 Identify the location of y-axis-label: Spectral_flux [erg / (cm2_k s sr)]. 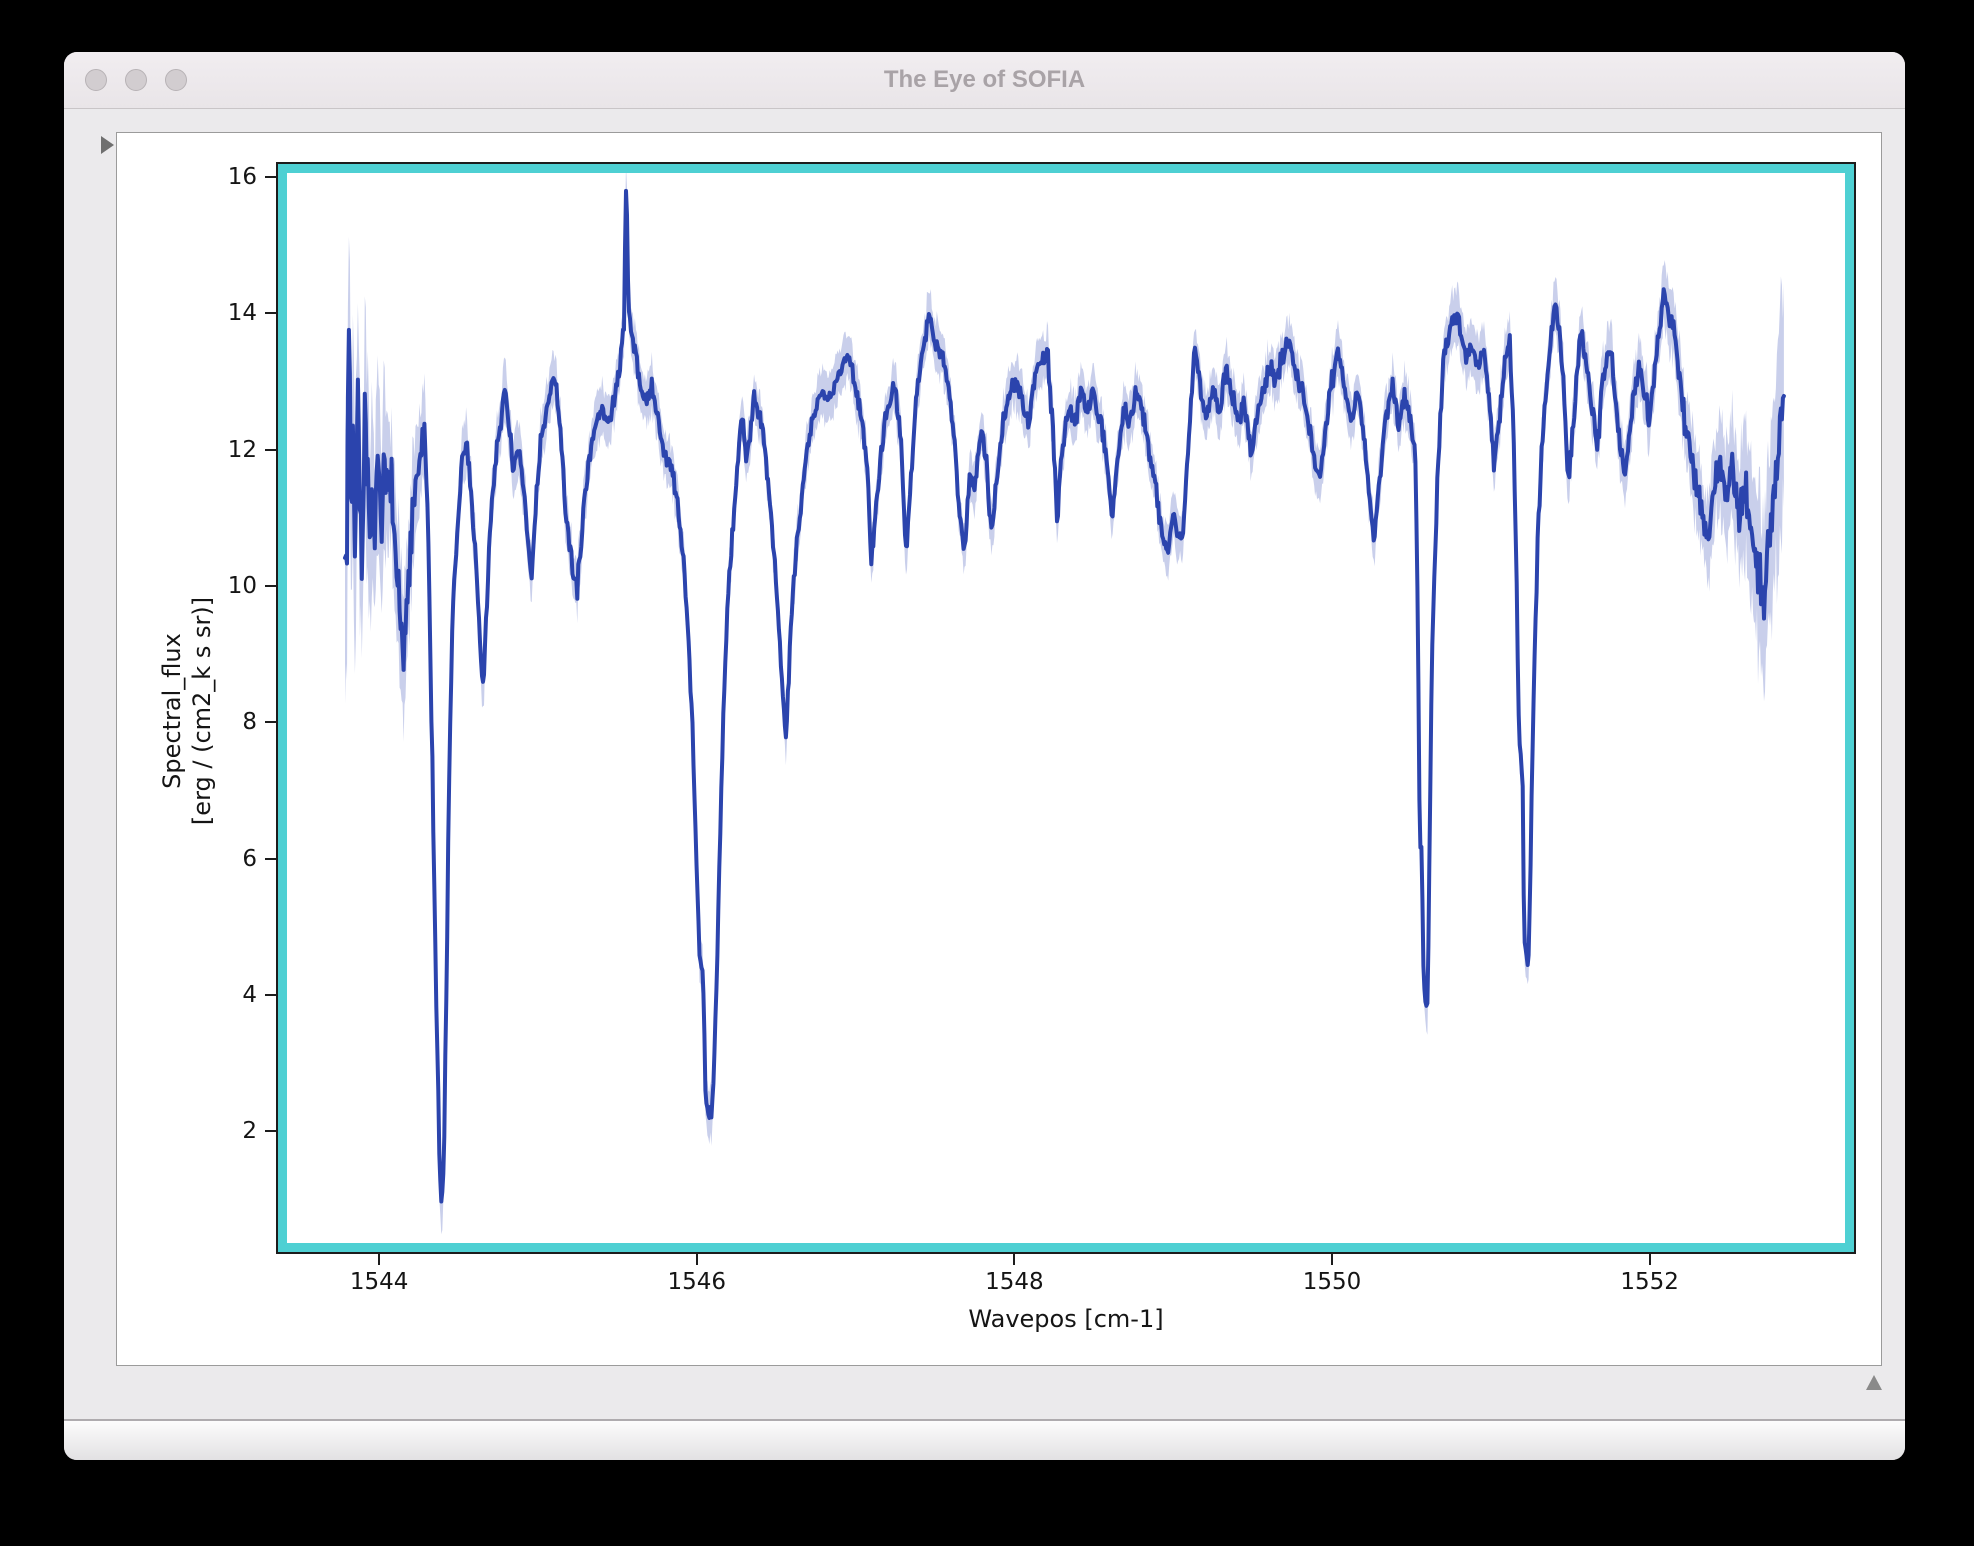
(187, 711).